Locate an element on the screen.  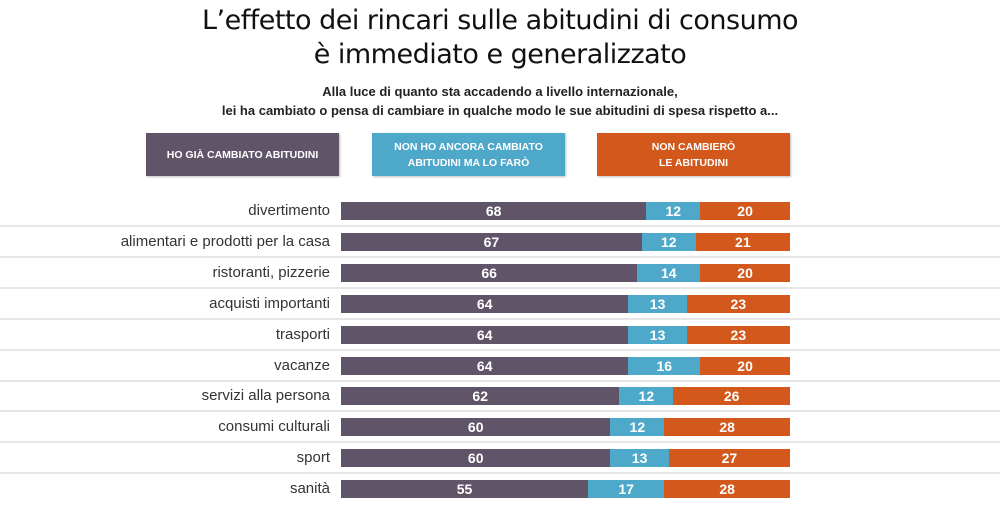
data-label: 26 is located at coordinates (731, 396).